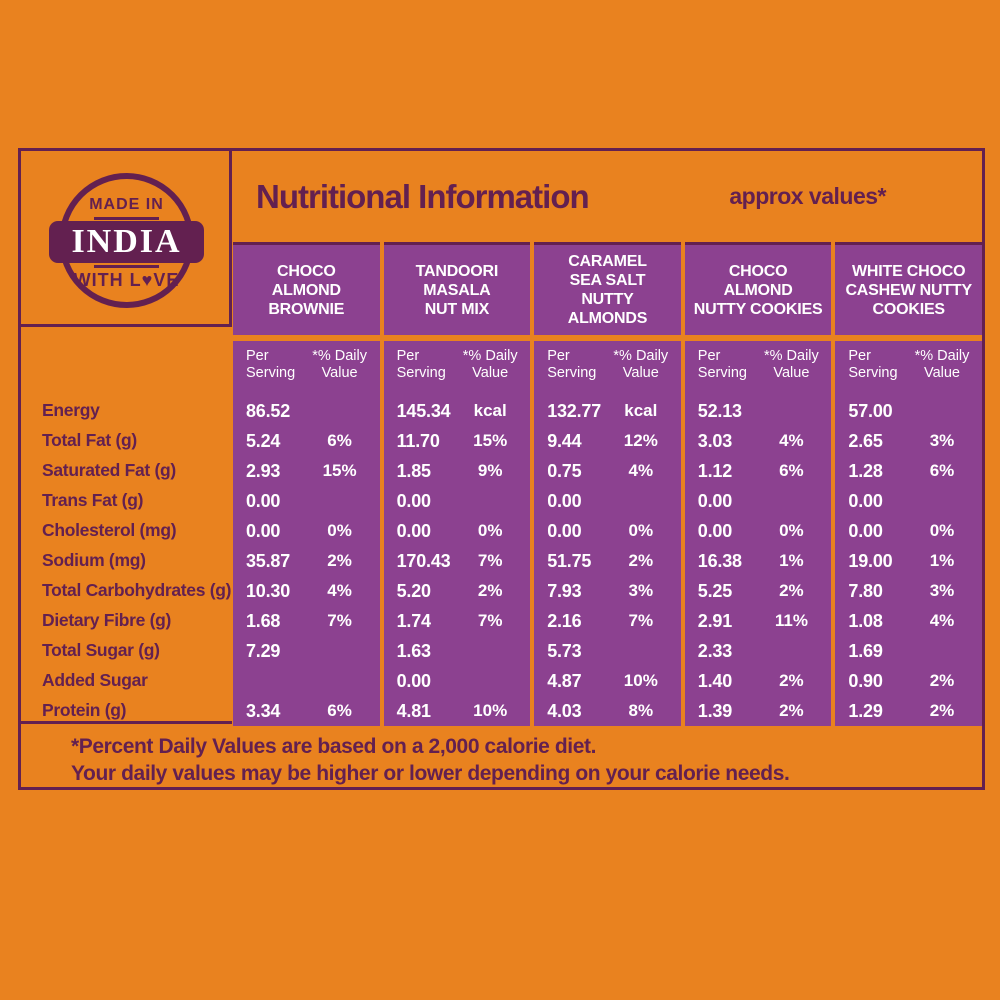  Describe the element at coordinates (908, 561) in the screenshot. I see `table-row: 19.00 1%` at that location.